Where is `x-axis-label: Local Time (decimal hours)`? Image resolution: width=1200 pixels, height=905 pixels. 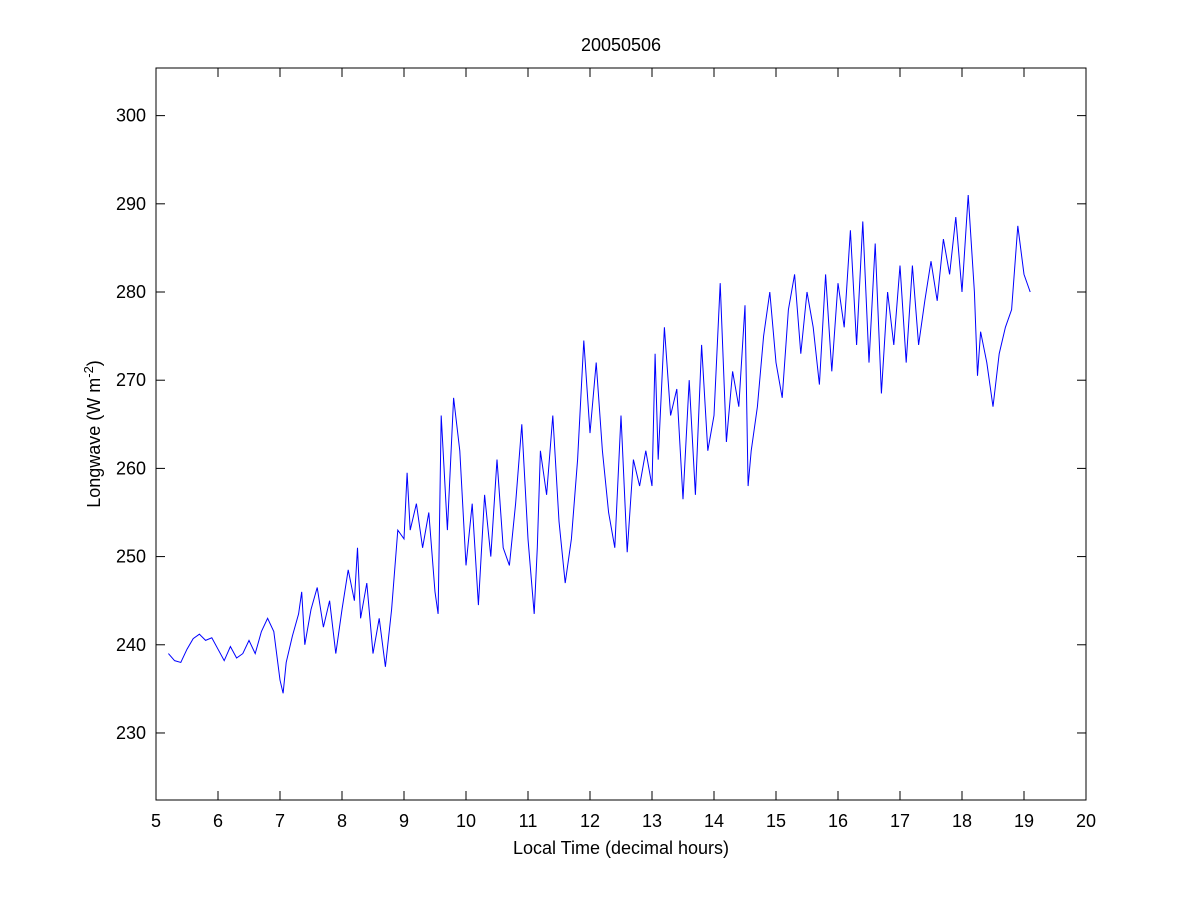 x-axis-label: Local Time (decimal hours) is located at coordinates (621, 848).